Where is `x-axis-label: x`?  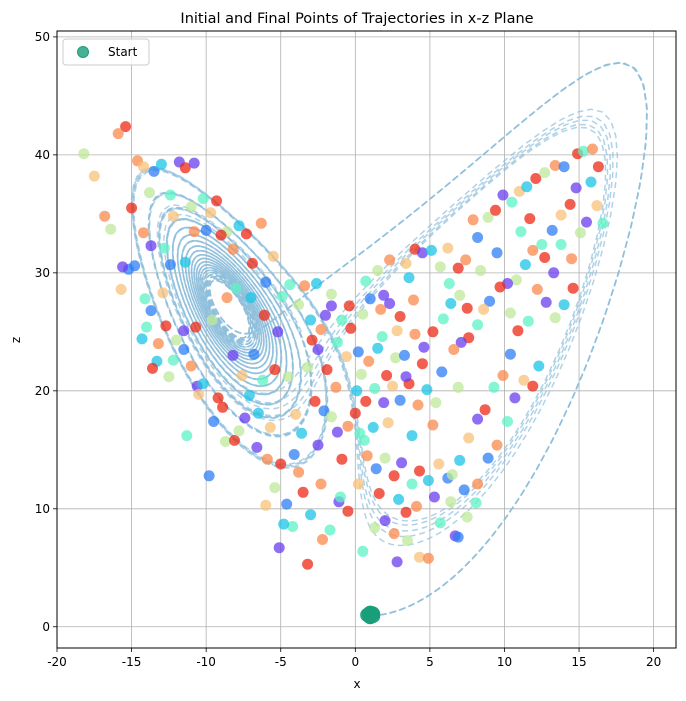
x-axis-label: x is located at coordinates (356, 684).